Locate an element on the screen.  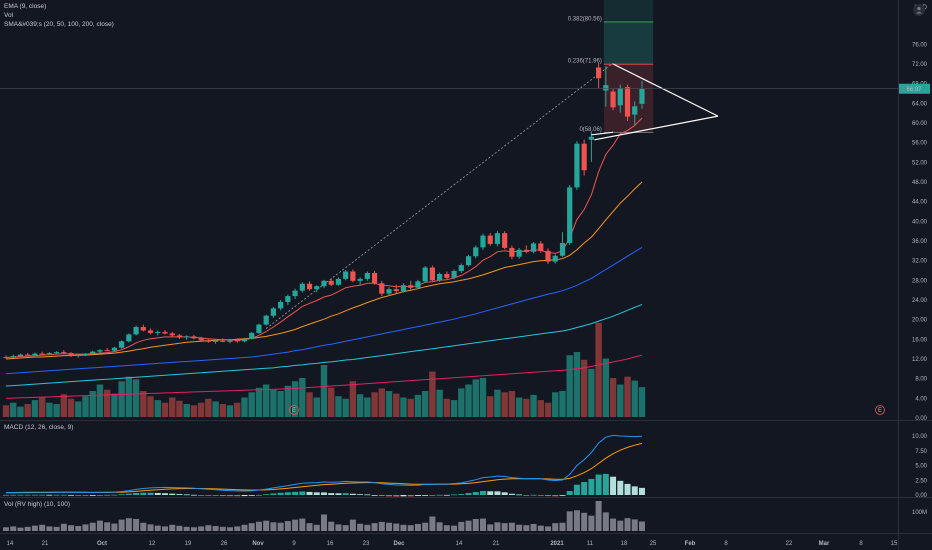
earnings-marker is located at coordinates (294, 410).